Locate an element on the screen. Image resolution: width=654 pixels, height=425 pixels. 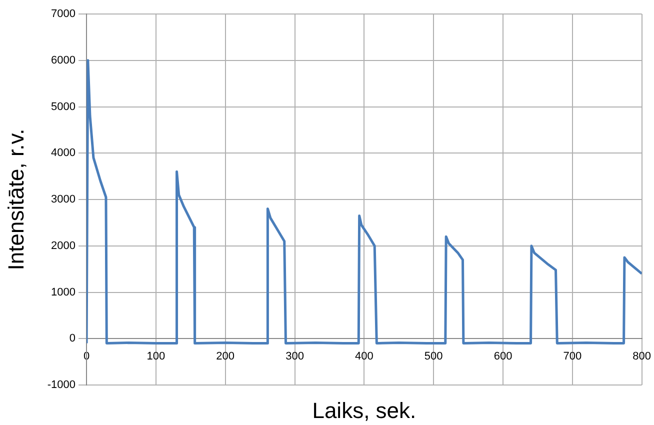
y-axis-title: Intensitāte, r.v. is located at coordinates (15, 199).